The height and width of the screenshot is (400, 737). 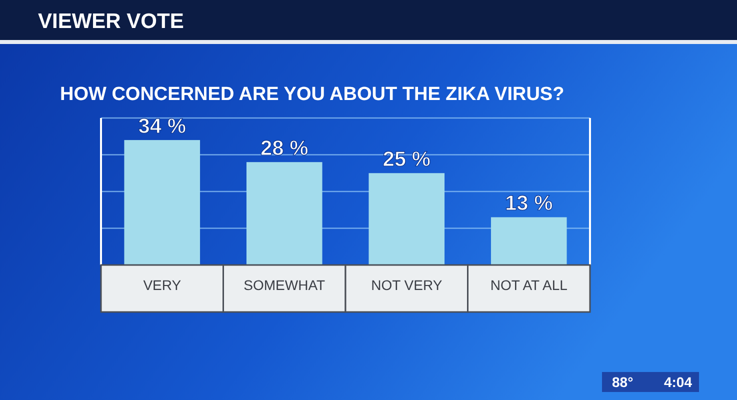 I want to click on data-label: 28 %, so click(x=284, y=148).